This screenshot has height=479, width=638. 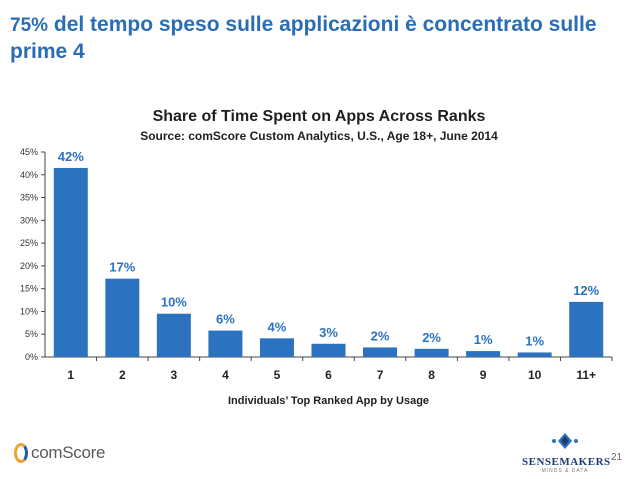 I want to click on x-tick-label: 6, so click(x=328, y=375).